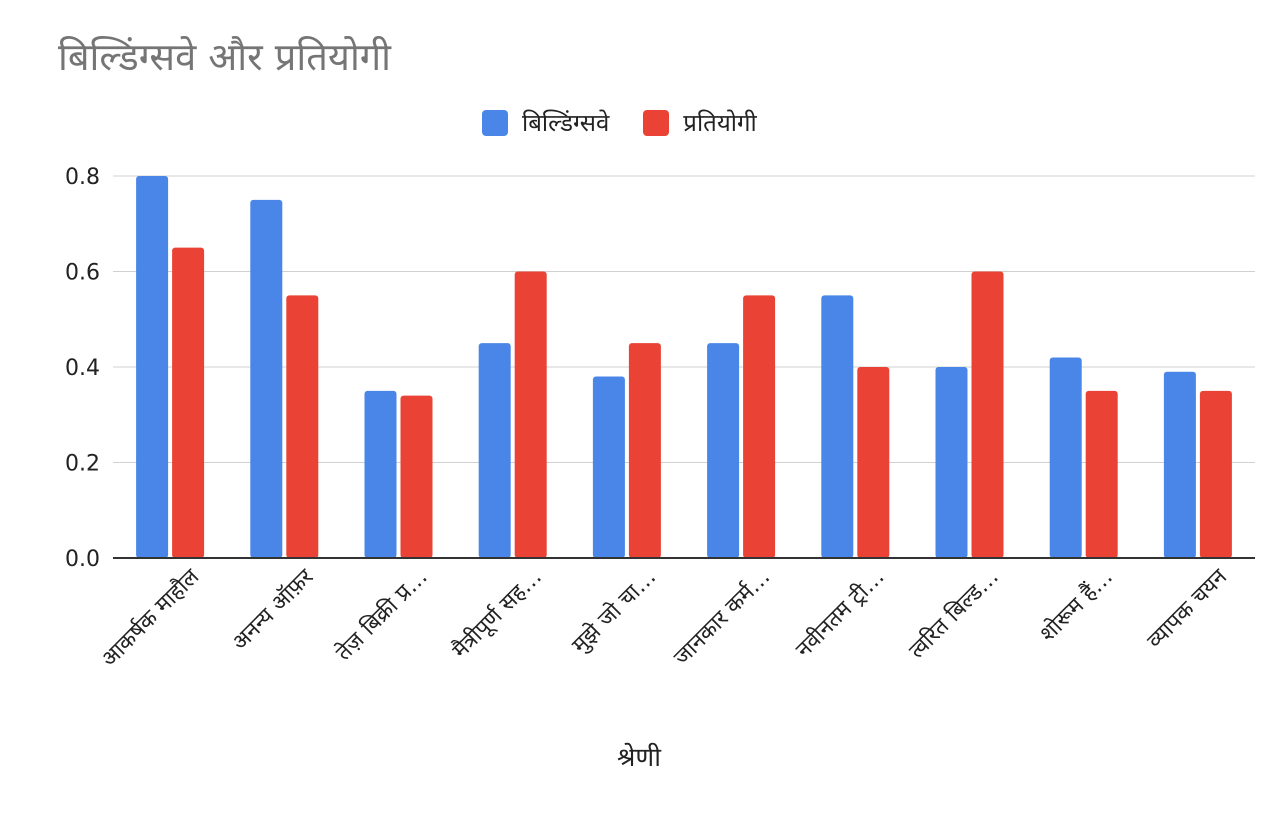  I want to click on legend-label-series-1: बिल्डिंग्सवे, so click(566, 123).